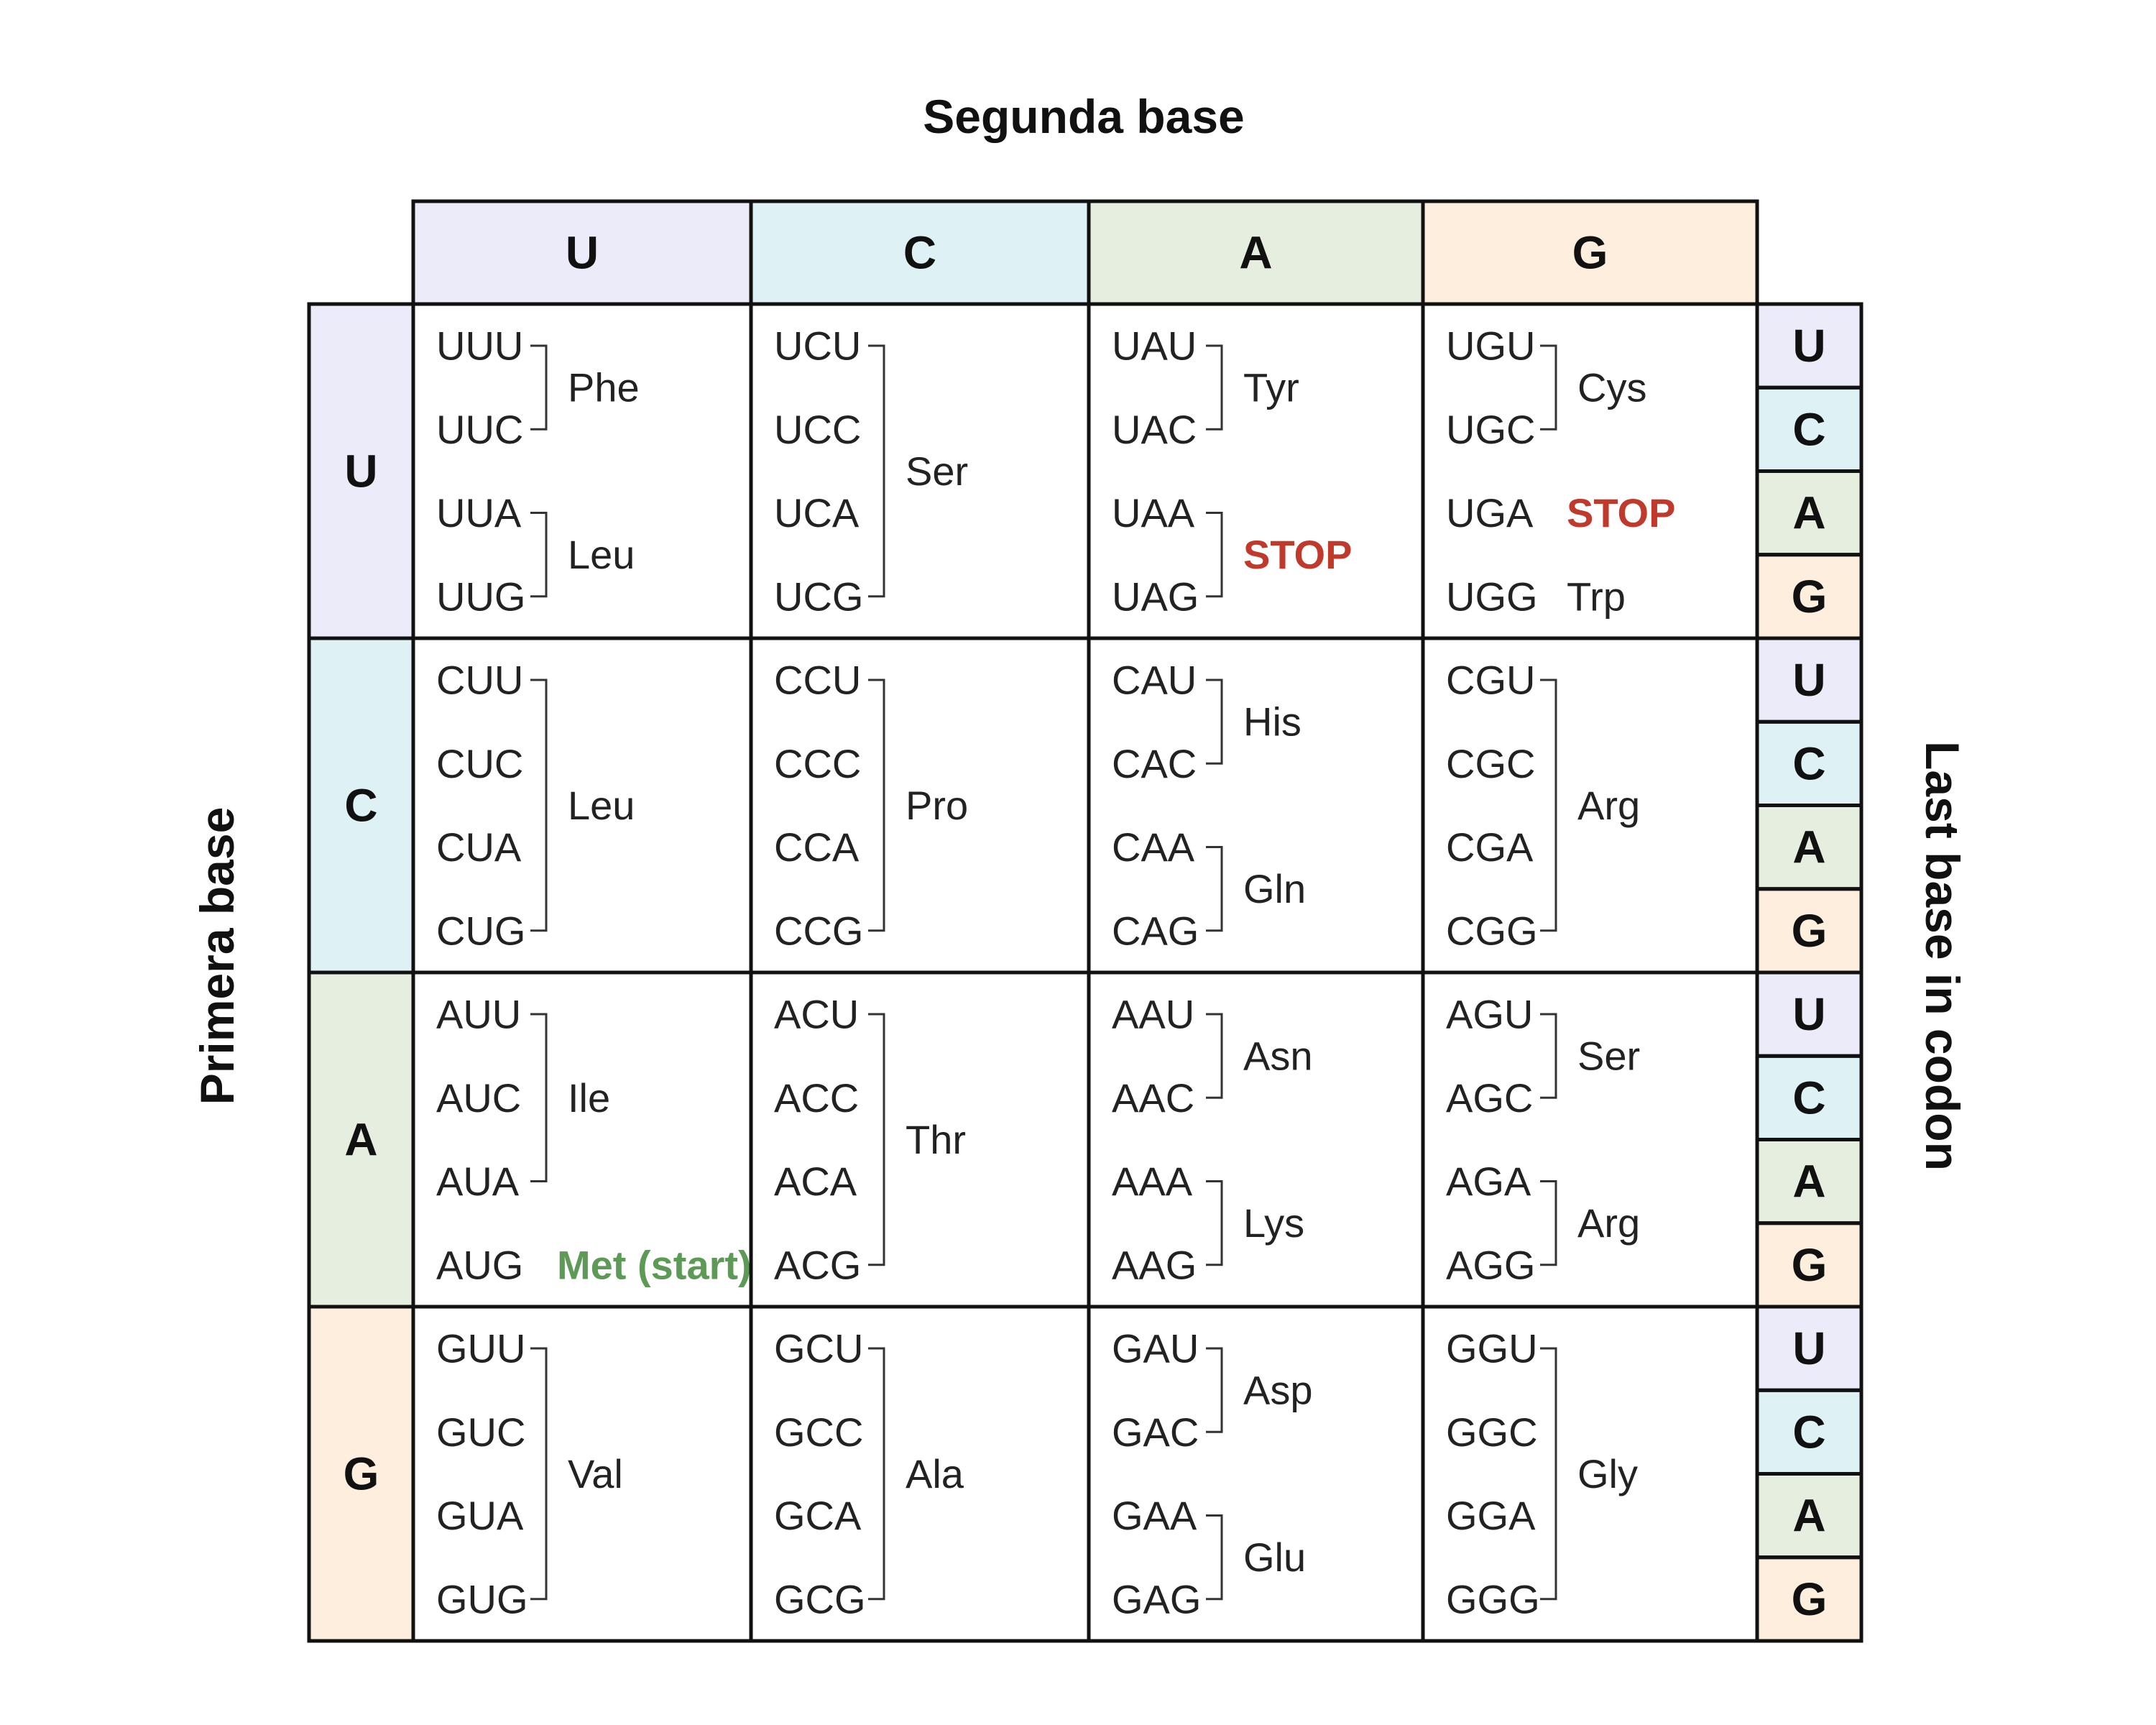  I want to click on first-base-label-c: C, so click(361, 806).